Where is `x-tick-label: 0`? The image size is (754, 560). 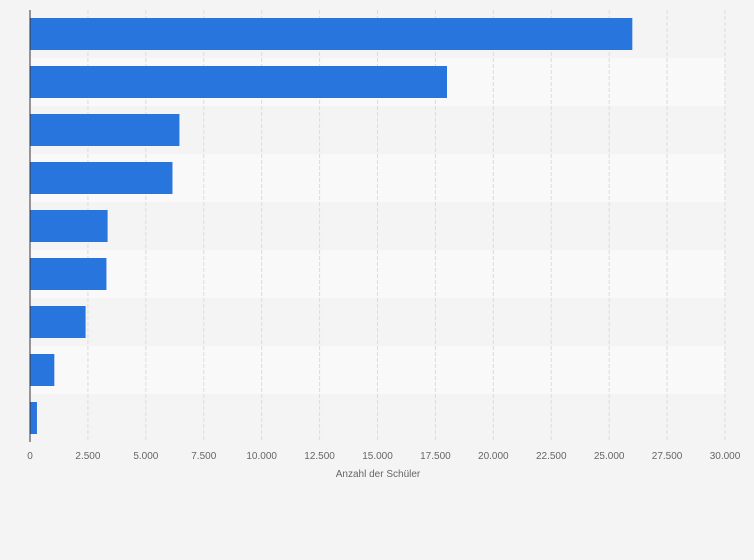
x-tick-label: 0 is located at coordinates (30, 456).